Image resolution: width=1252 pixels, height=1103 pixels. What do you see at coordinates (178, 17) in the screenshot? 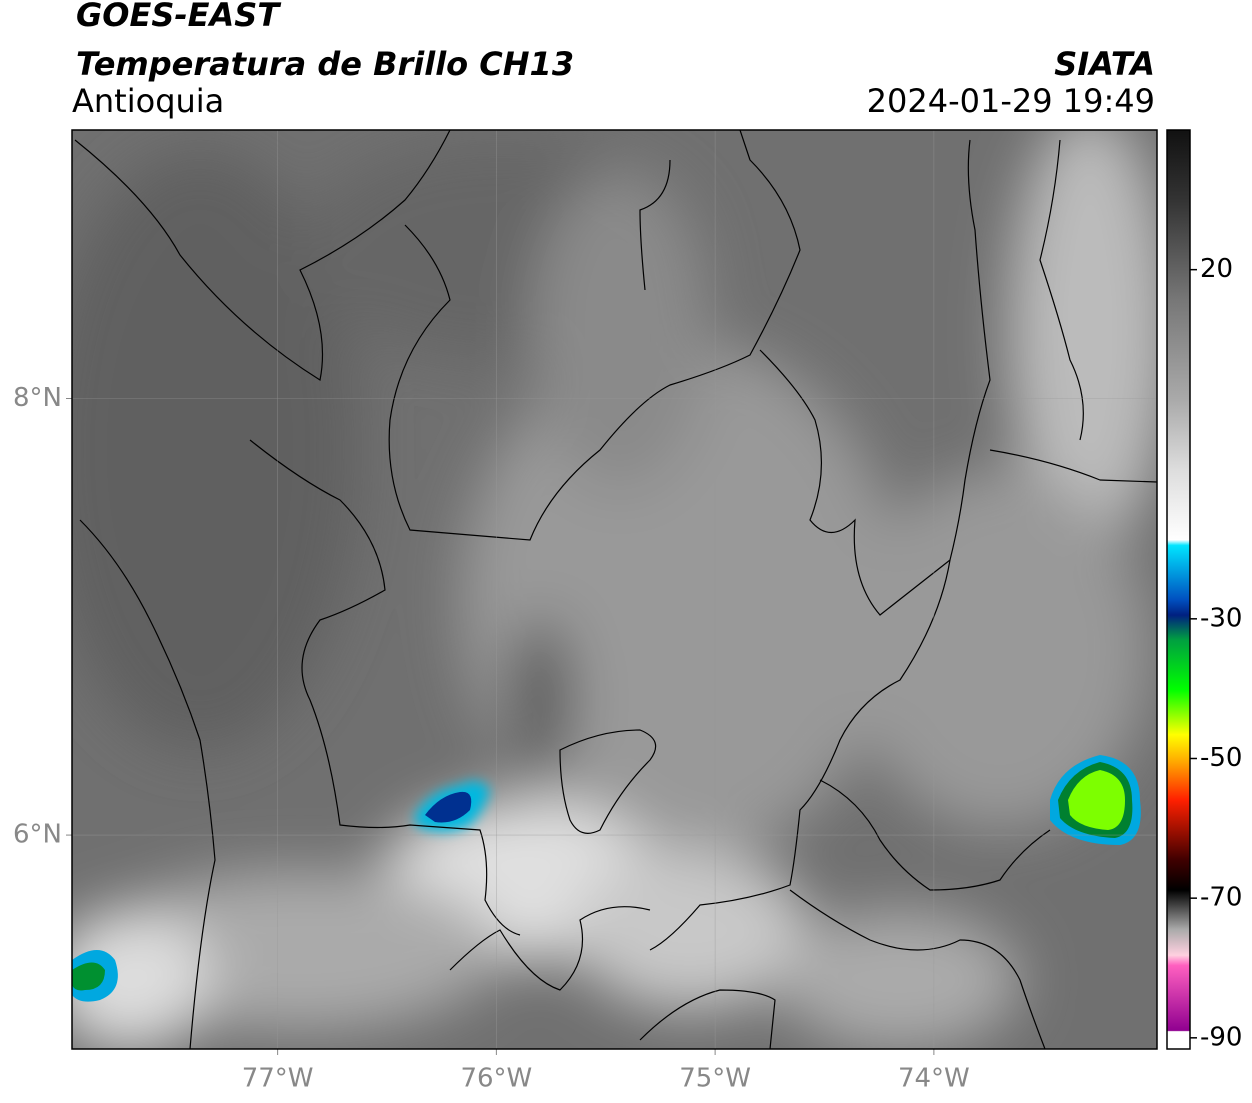
I see `title: GOES-EAST` at bounding box center [178, 17].